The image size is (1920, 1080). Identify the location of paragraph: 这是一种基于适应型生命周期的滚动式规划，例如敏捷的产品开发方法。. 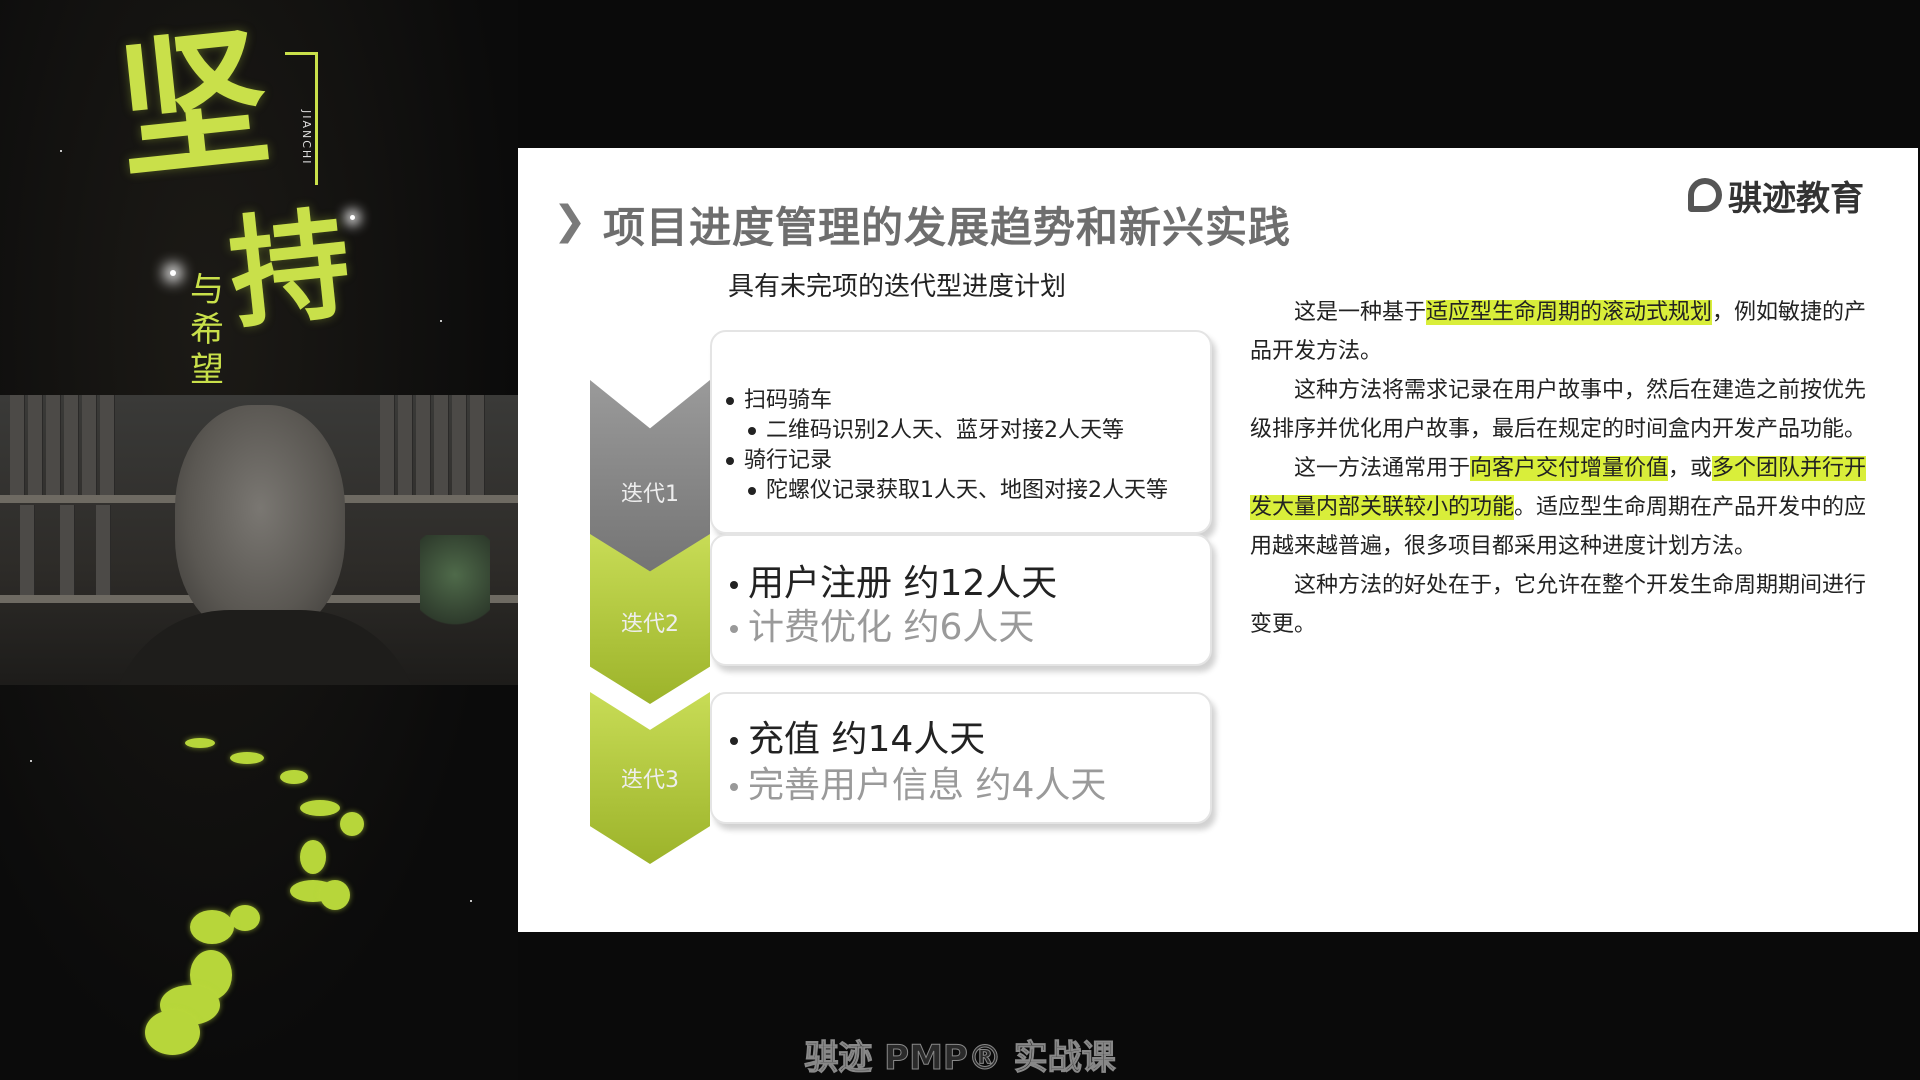
(1558, 332).